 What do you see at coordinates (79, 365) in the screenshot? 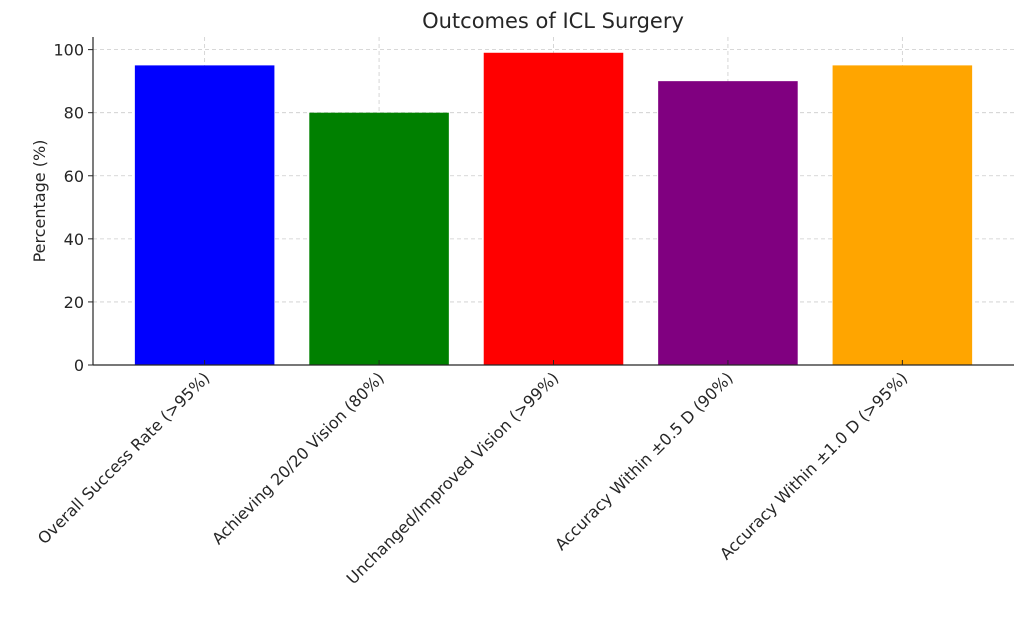
I see `y-tick-label: 0` at bounding box center [79, 365].